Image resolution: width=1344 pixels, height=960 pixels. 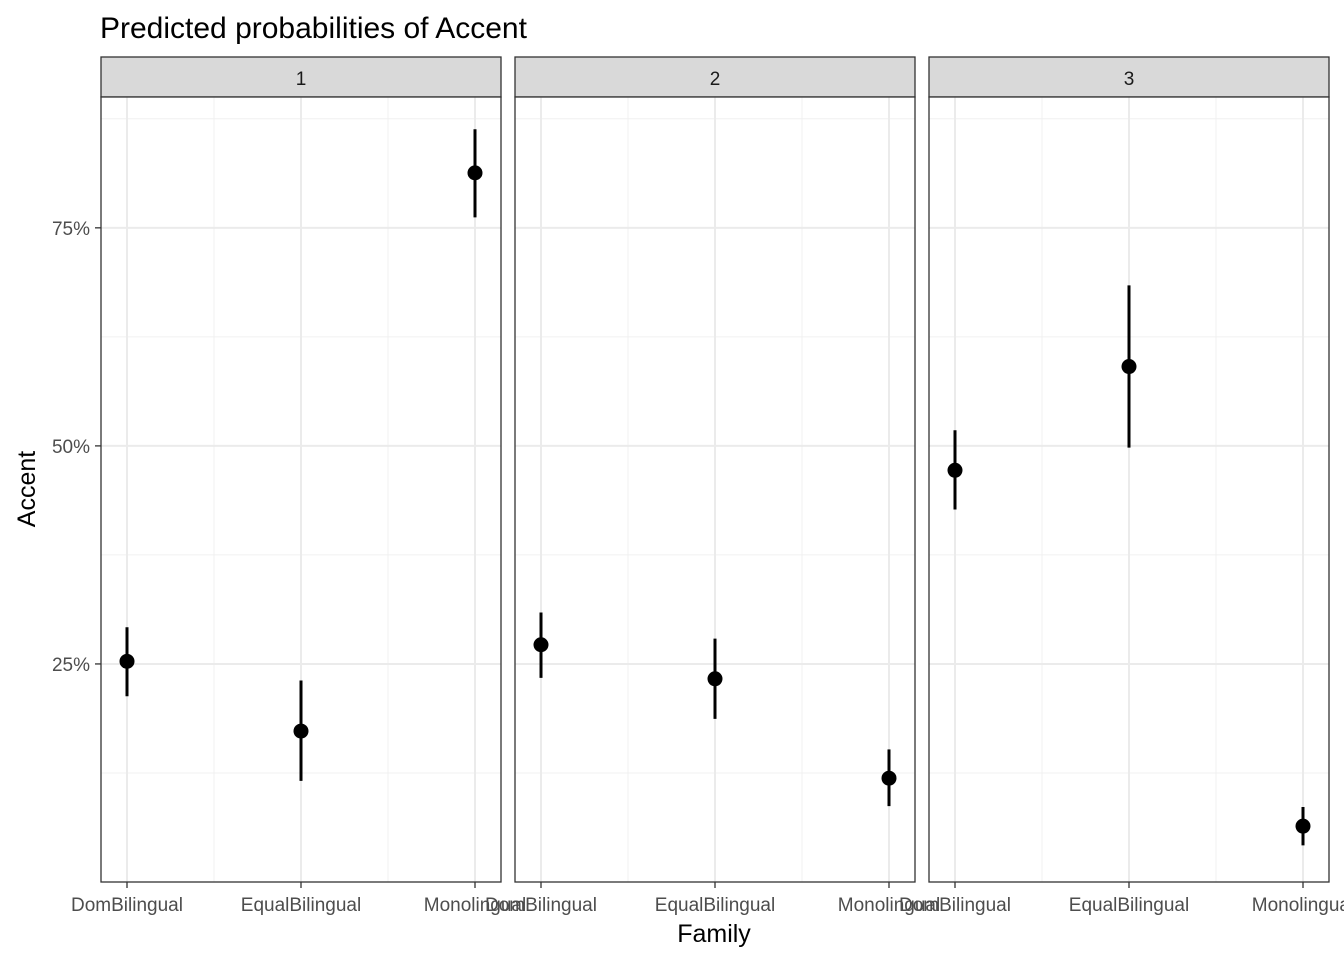 What do you see at coordinates (301, 79) in the screenshot?
I see `facet-strip-label: 1` at bounding box center [301, 79].